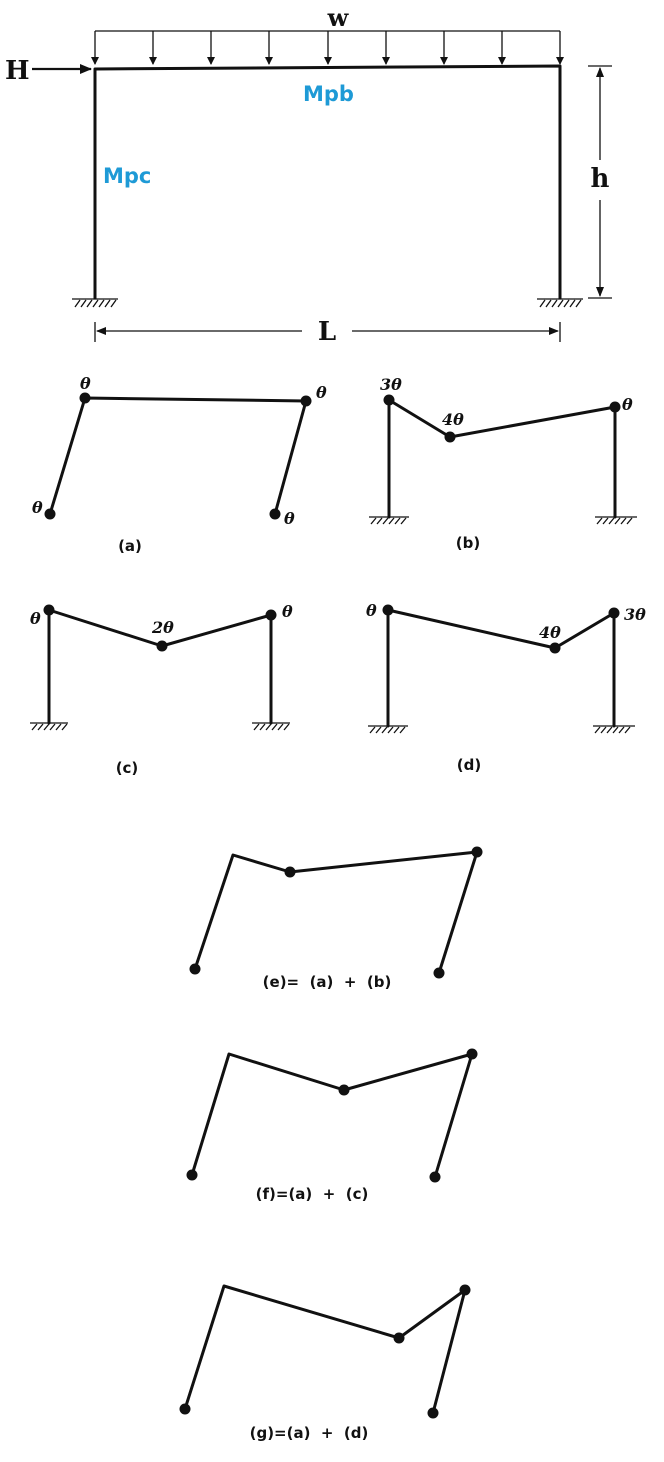  I want to click on mechanism-c-beam: θ 2θ θ (c), so click(161, 689).